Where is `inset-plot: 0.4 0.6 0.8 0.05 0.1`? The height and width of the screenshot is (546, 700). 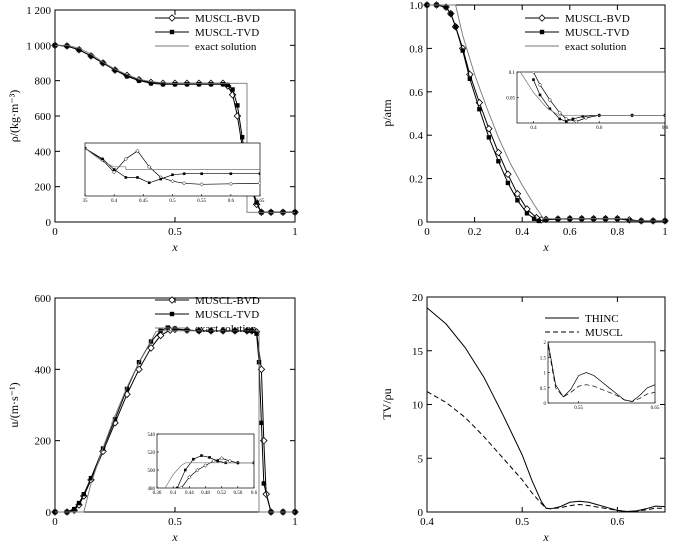 inset-plot: 0.4 0.6 0.8 0.05 0.1 is located at coordinates (587, 101).